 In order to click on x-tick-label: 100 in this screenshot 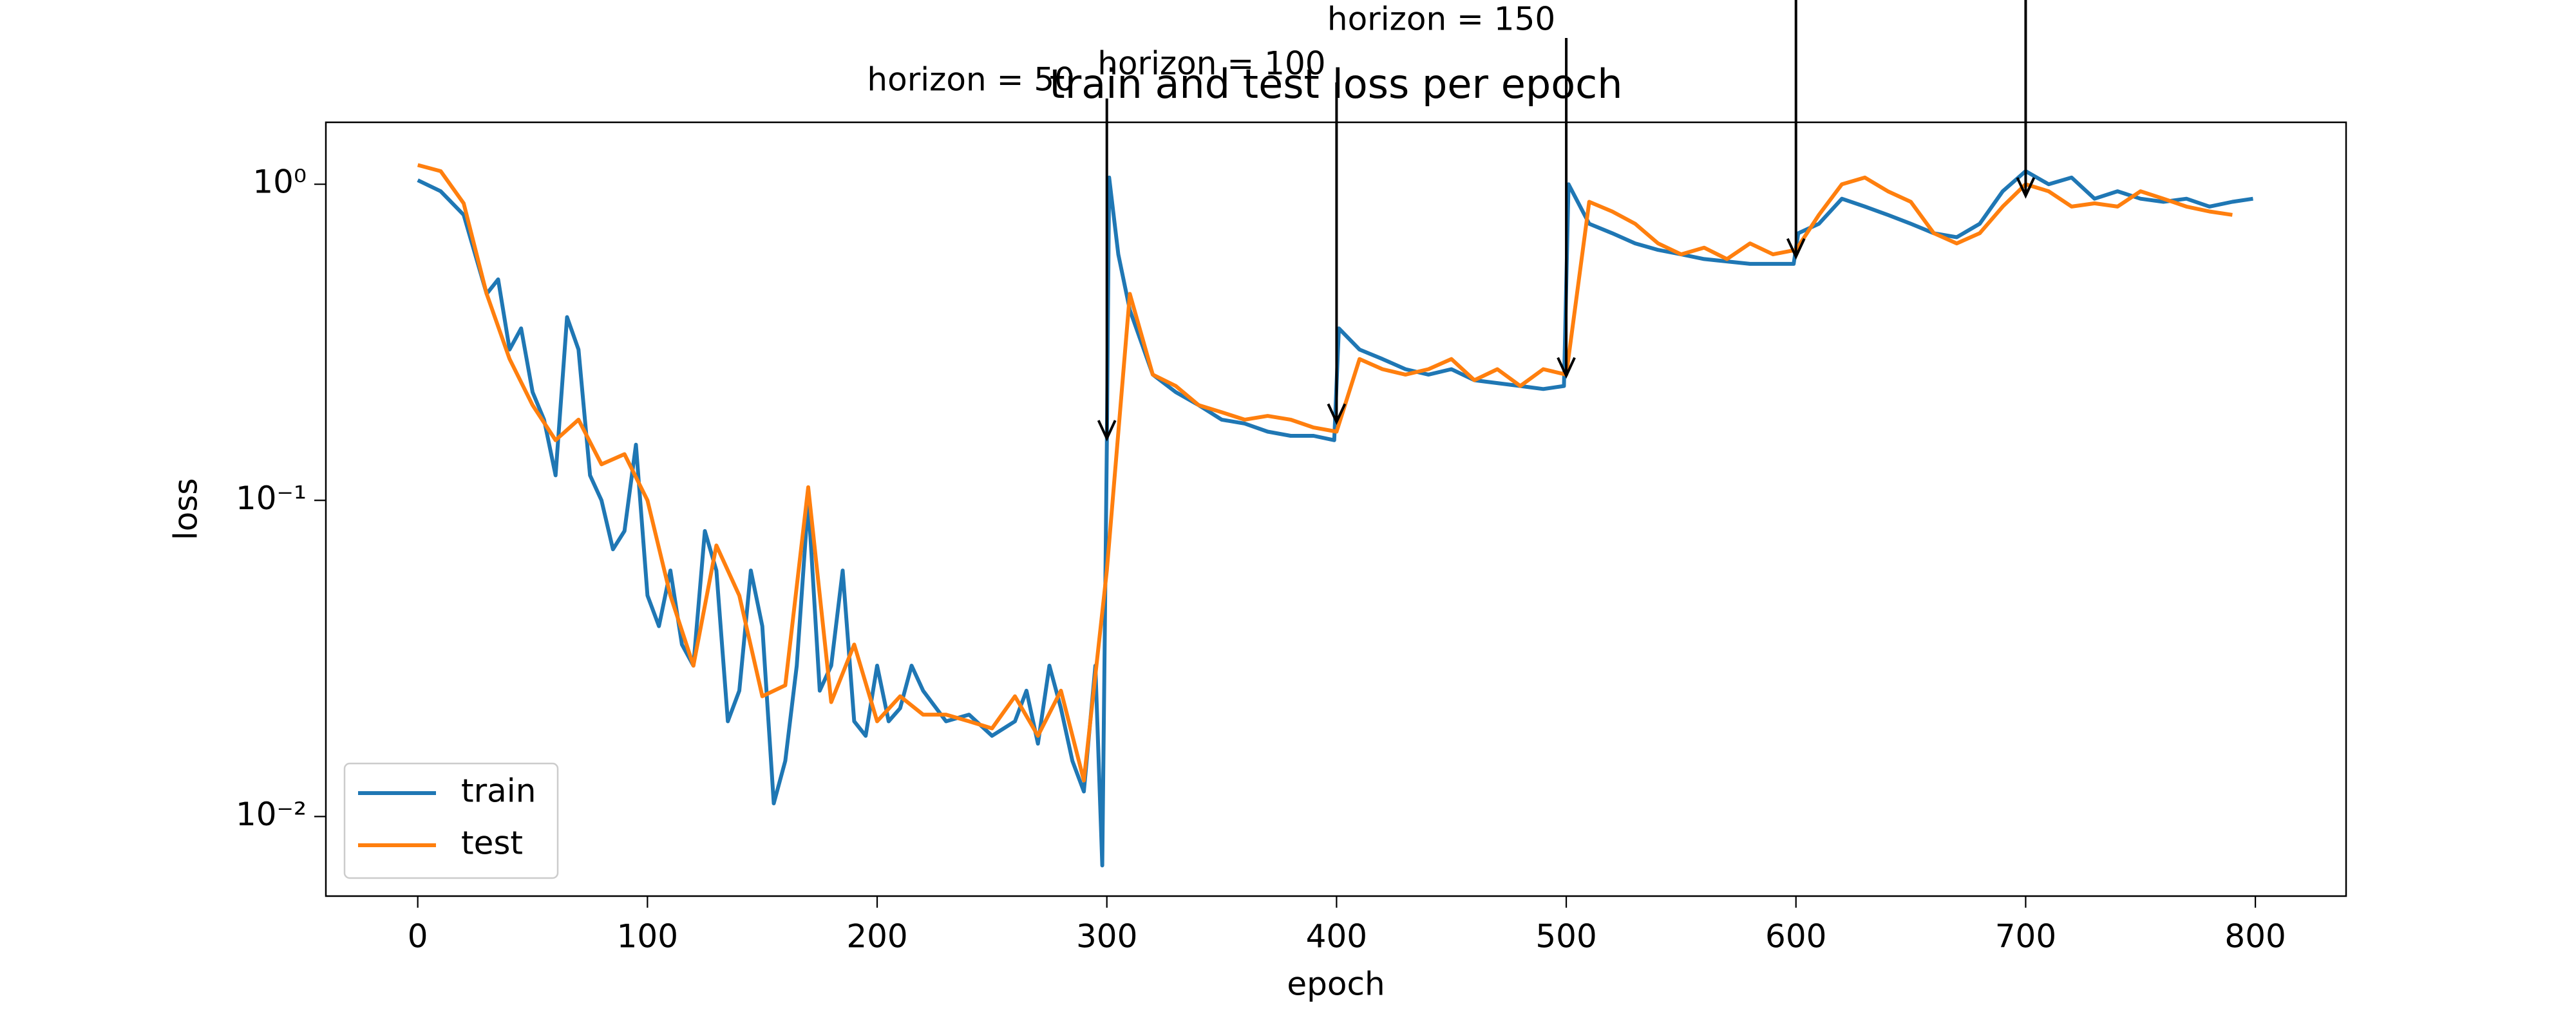, I will do `click(647, 937)`.